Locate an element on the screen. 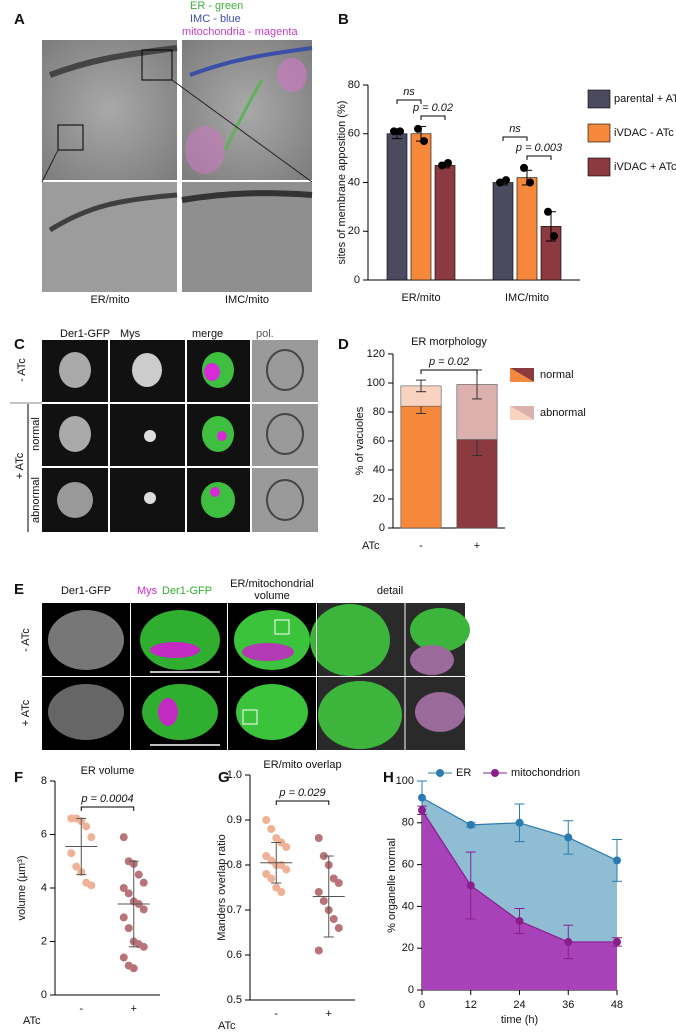 Image resolution: width=676 pixels, height=1035 pixels. column-label: ER/mitochondrial is located at coordinates (272, 584).